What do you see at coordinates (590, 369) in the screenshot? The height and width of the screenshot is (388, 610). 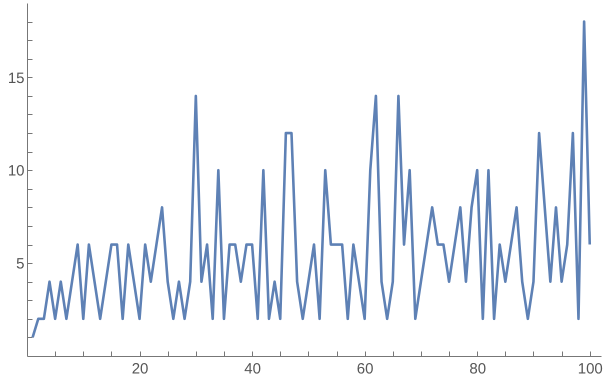 I see `x-tick-label: 100` at bounding box center [590, 369].